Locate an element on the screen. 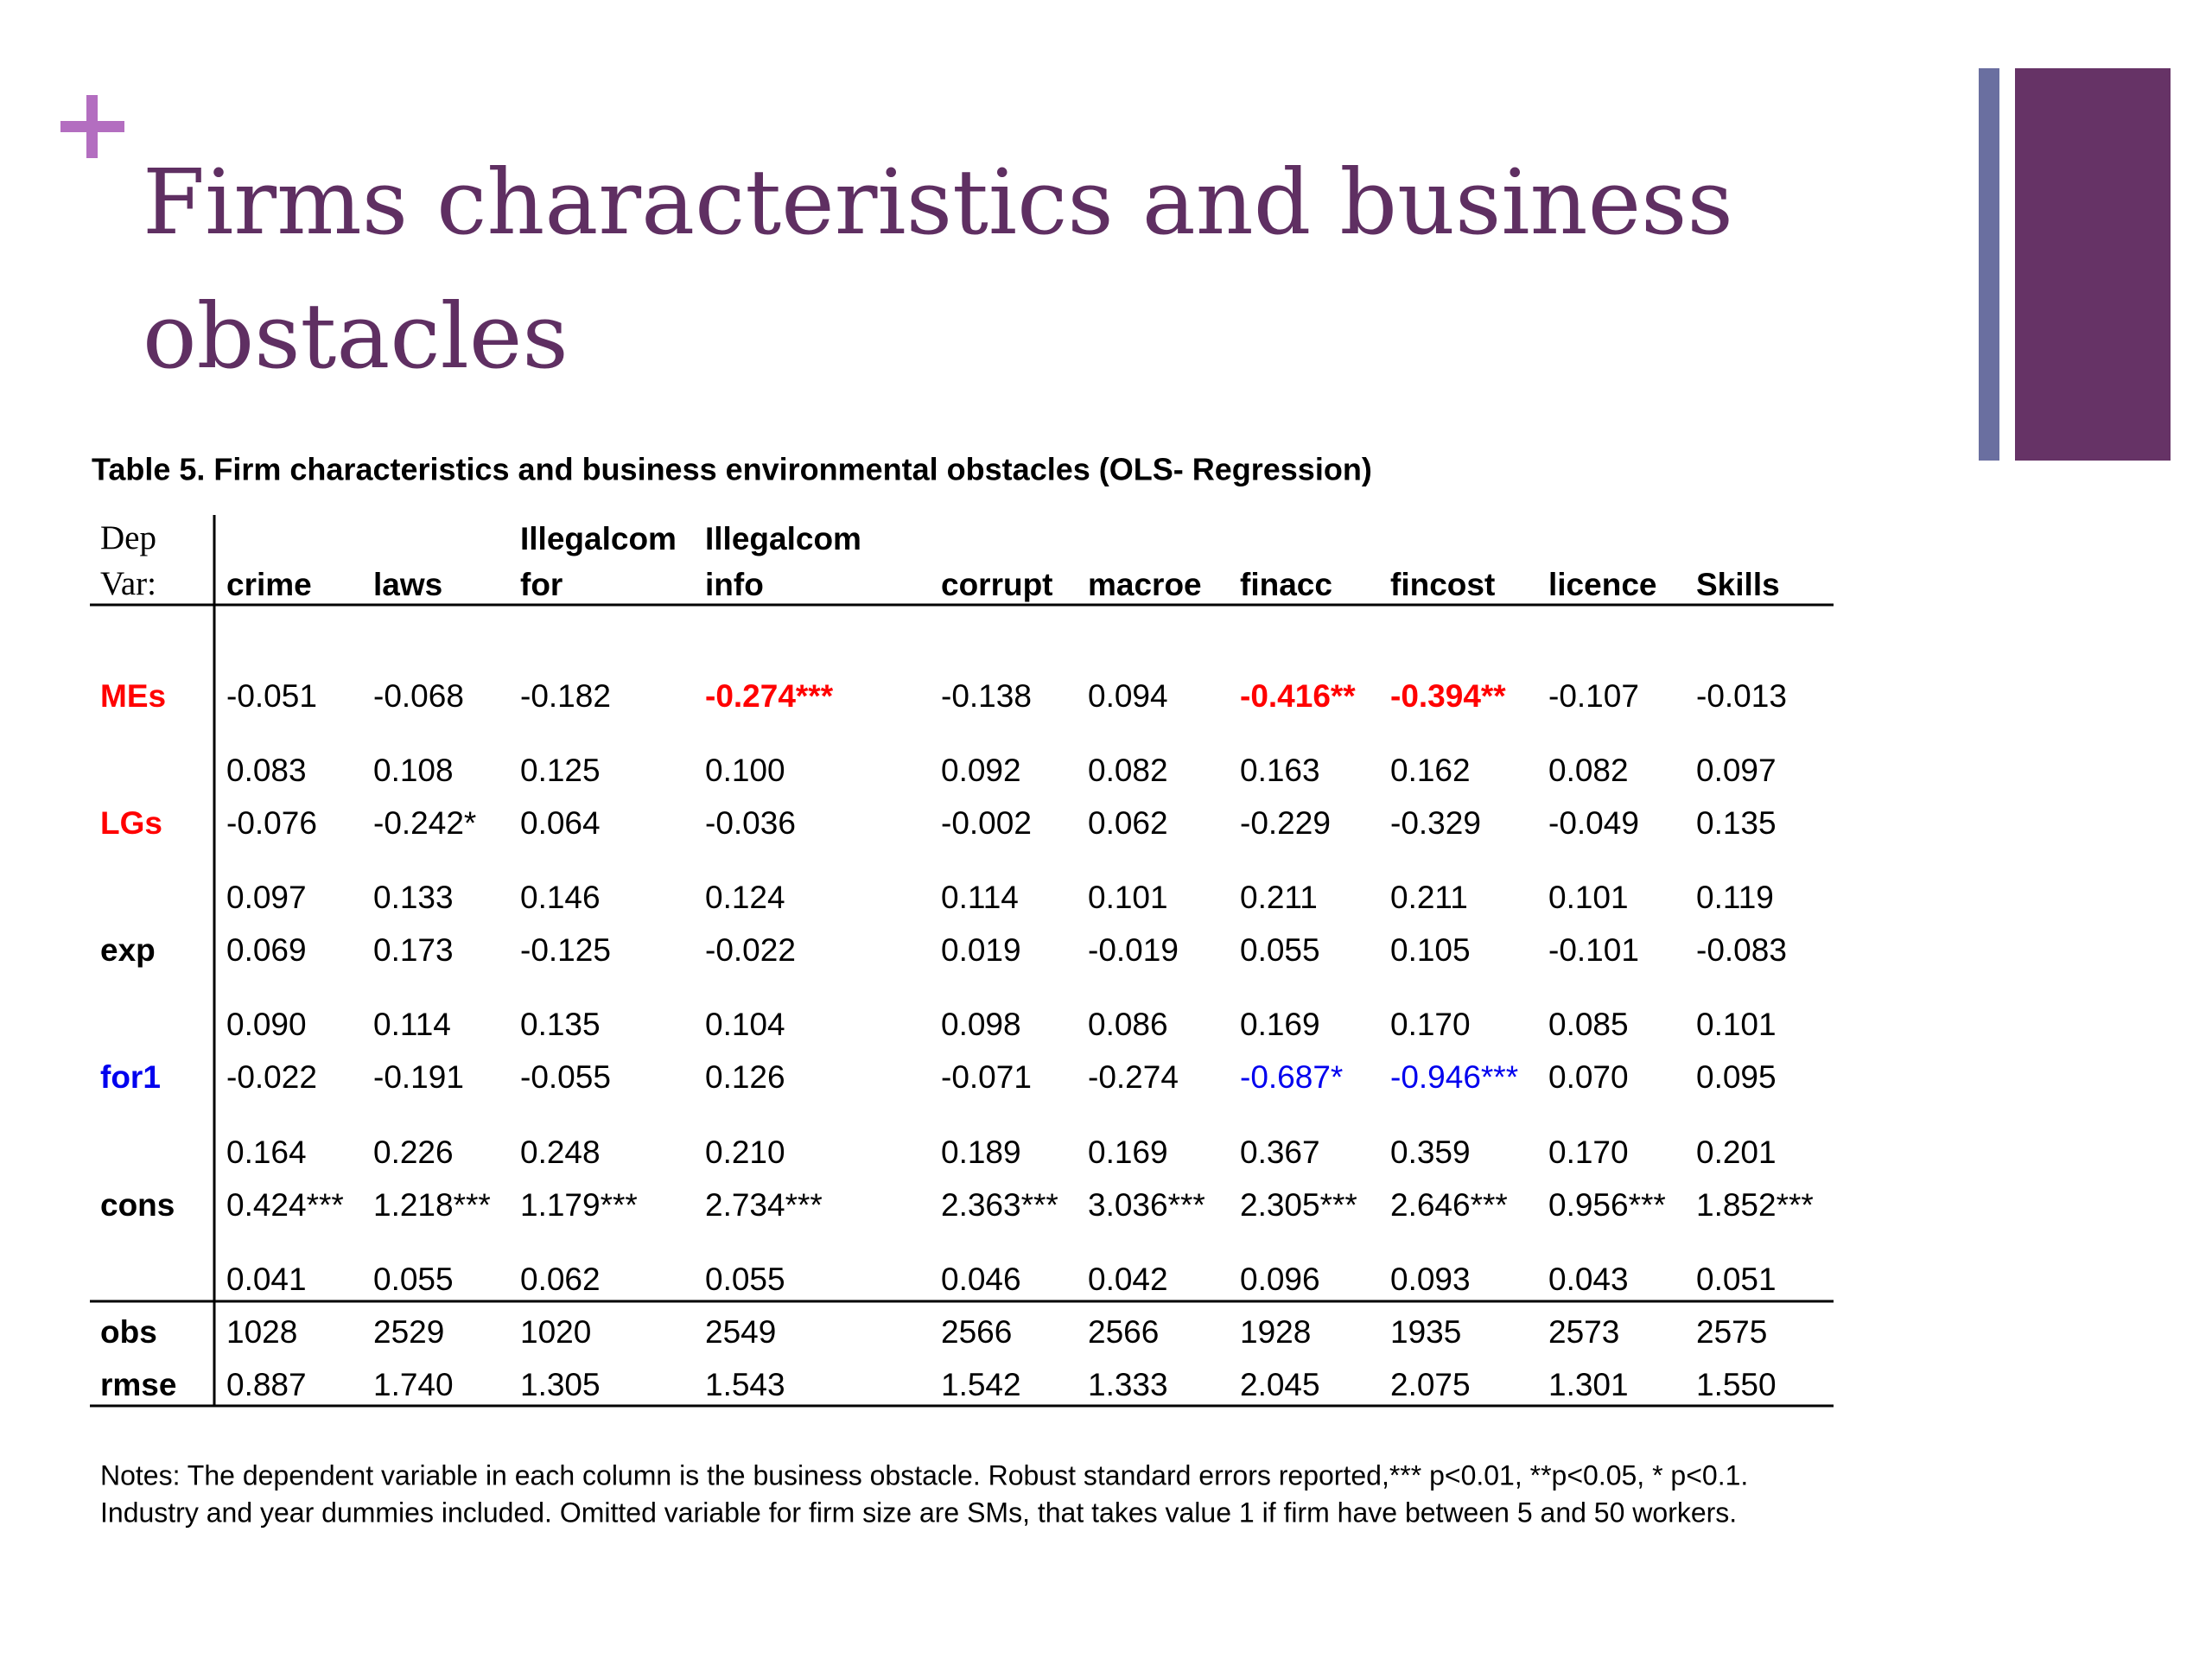 This screenshot has height=1659, width=2212. coef-cell: 0.070 is located at coordinates (1588, 1077).